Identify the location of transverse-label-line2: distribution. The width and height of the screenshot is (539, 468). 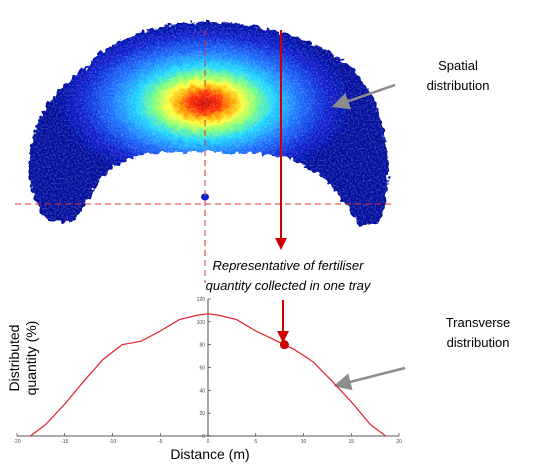
(478, 343).